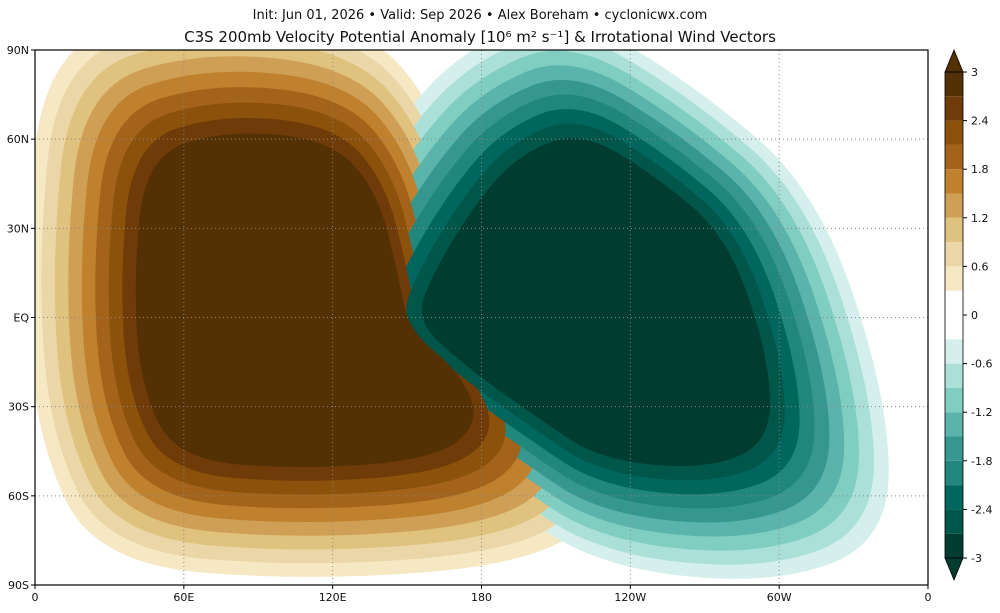  I want to click on colorbar-tick-label: -1.8, so click(981, 461).